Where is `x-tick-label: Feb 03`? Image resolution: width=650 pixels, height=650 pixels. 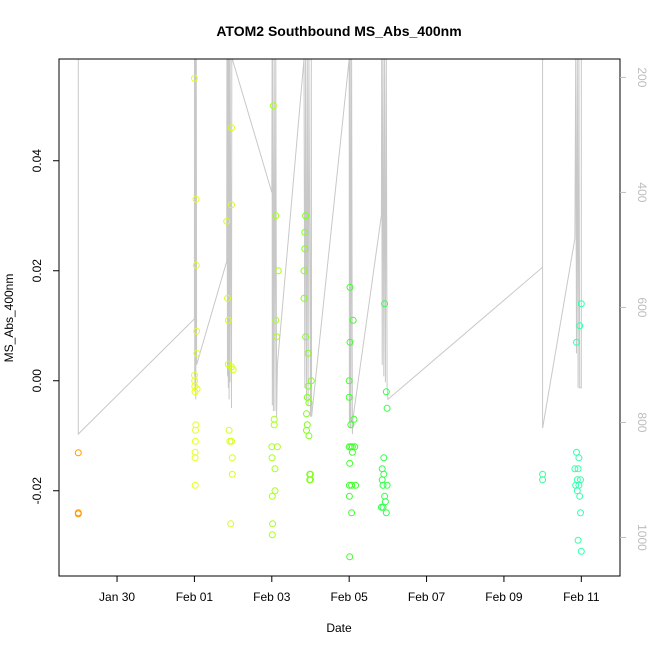
x-tick-label: Feb 03 is located at coordinates (272, 597).